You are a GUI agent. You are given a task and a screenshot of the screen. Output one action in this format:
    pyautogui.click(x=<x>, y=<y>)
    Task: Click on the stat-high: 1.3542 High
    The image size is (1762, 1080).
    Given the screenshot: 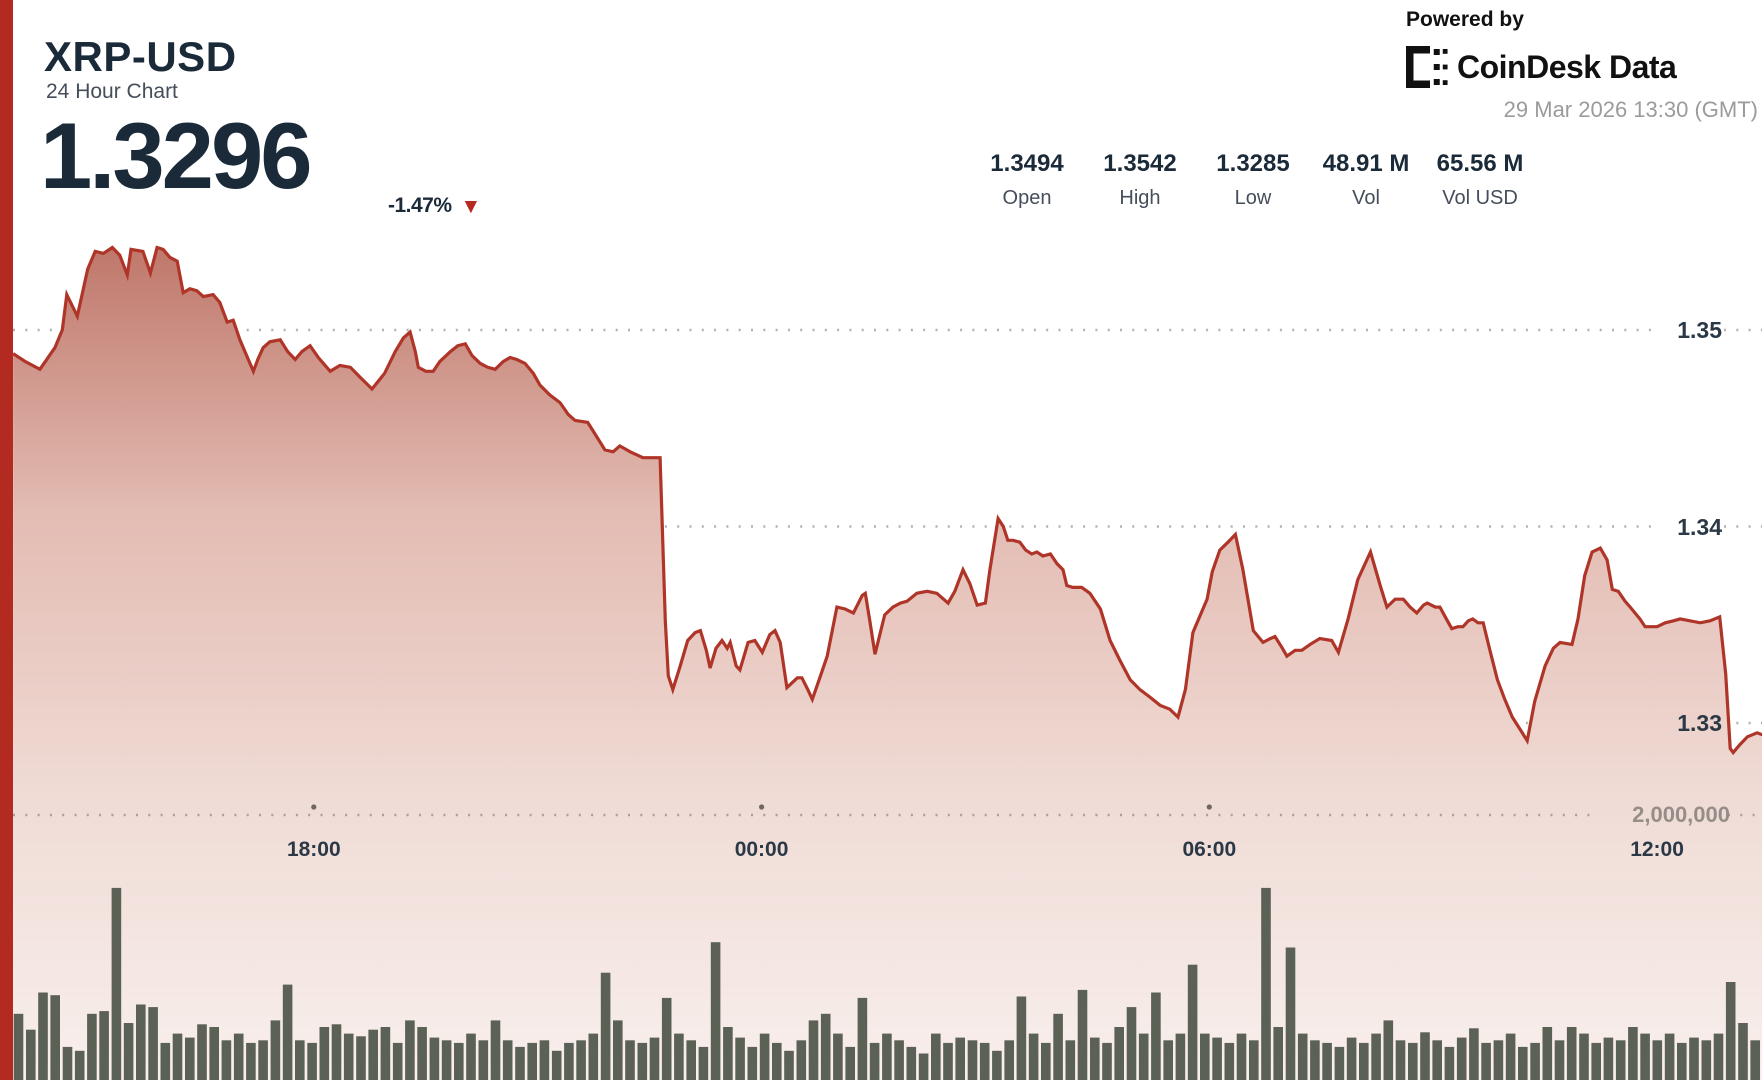 What is the action you would take?
    pyautogui.click(x=1140, y=180)
    